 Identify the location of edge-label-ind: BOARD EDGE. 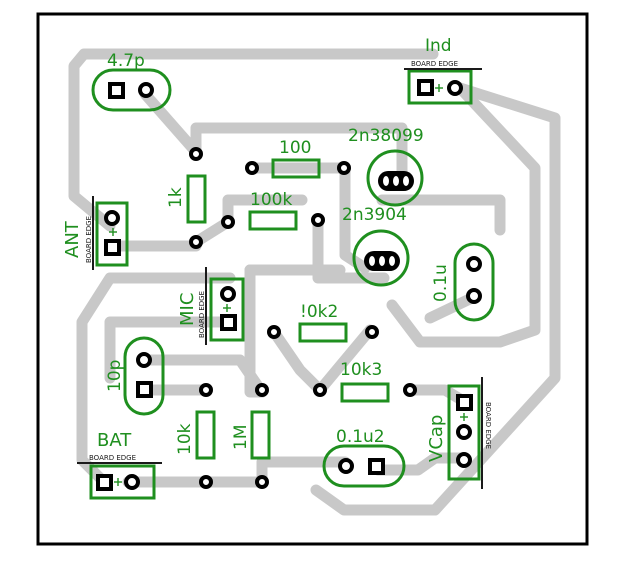
(434, 64).